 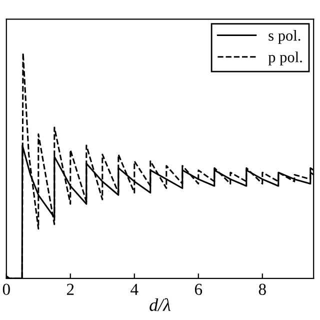 I want to click on x-tick-label: 2, so click(x=70, y=289).